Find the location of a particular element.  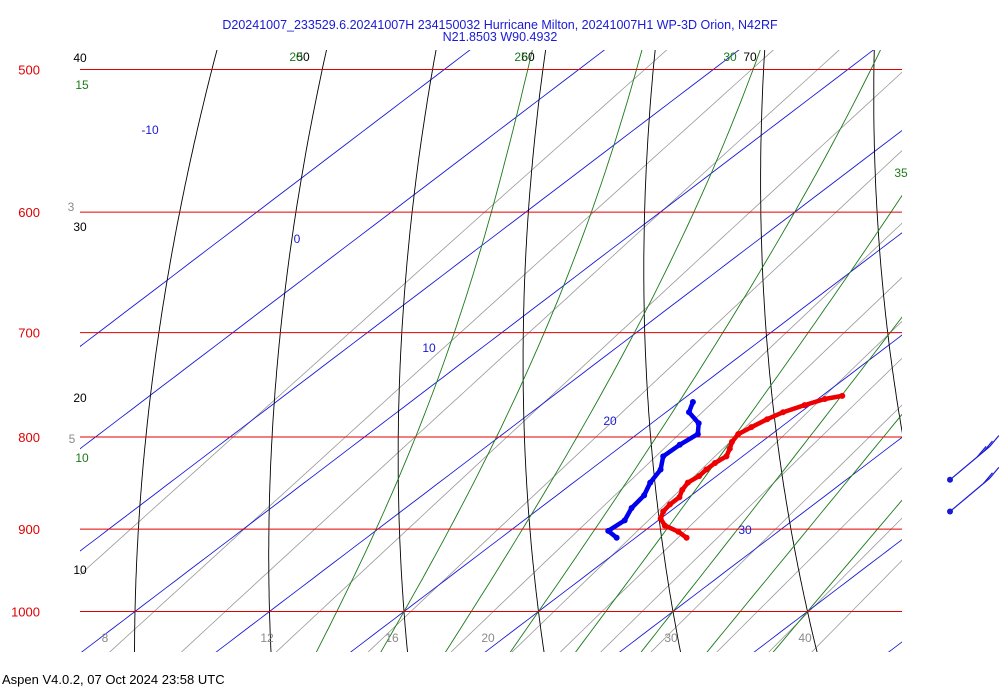

moist-adiabat-label: 20 is located at coordinates (296, 57).